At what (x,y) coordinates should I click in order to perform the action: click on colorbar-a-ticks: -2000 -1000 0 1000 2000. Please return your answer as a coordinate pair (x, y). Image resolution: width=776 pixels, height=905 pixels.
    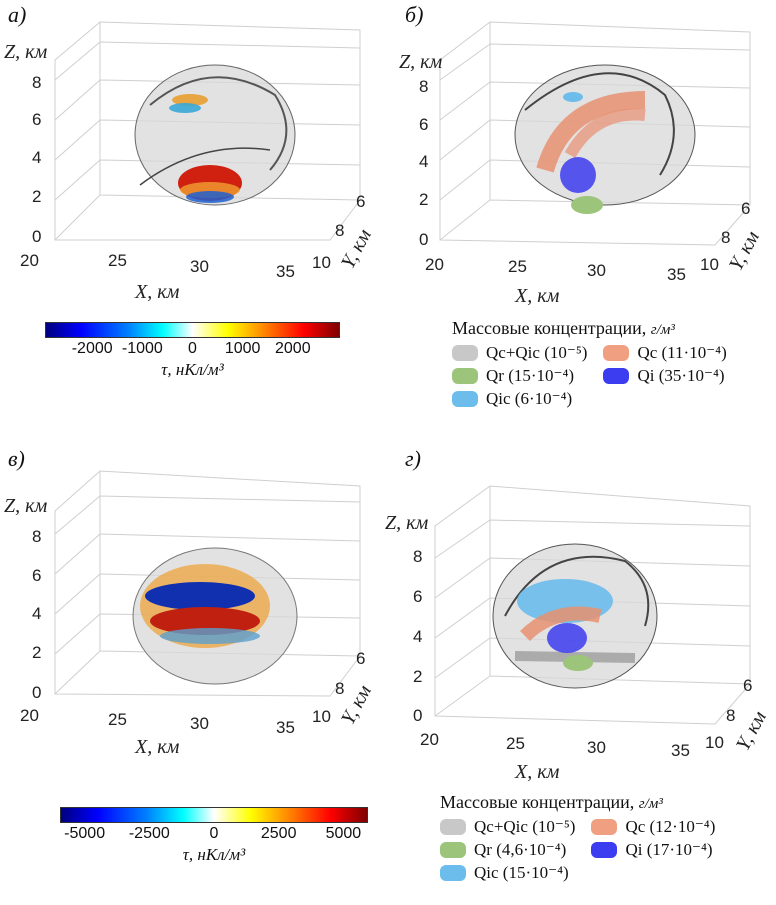
    Looking at the image, I should click on (192, 348).